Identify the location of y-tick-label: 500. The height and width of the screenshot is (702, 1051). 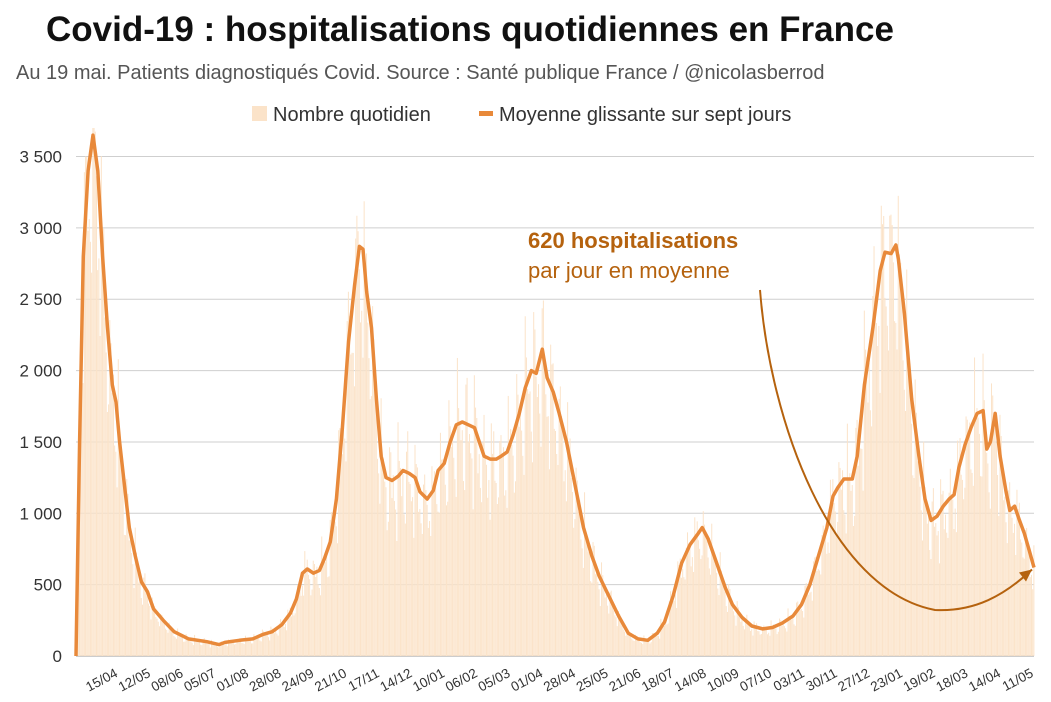
(48, 585).